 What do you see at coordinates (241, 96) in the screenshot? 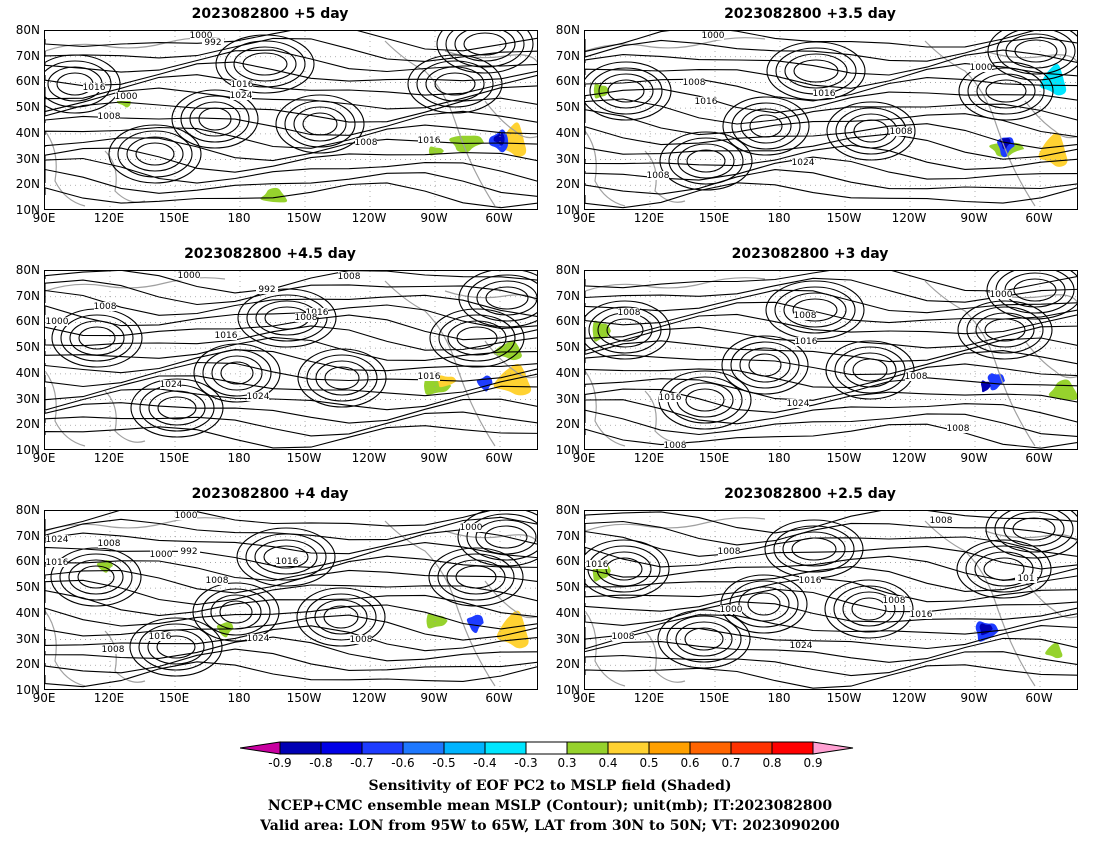
I see `contour-label: 1024` at bounding box center [241, 96].